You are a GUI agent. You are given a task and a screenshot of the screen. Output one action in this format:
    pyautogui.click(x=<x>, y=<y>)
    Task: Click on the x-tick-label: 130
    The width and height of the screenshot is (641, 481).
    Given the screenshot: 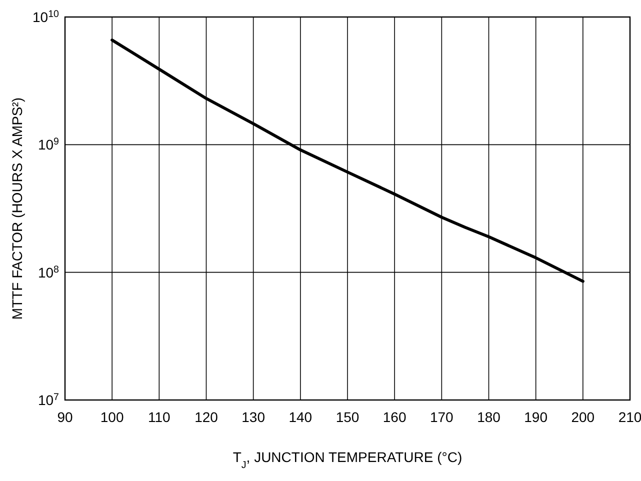 What is the action you would take?
    pyautogui.click(x=254, y=417)
    